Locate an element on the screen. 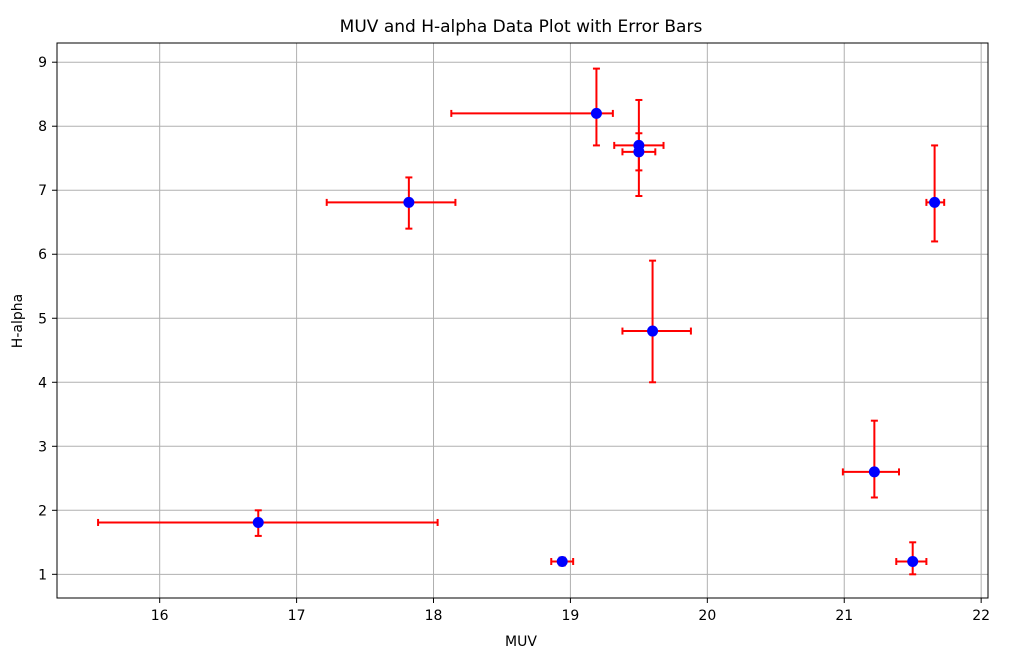  x-tick-label: 19 is located at coordinates (571, 616).